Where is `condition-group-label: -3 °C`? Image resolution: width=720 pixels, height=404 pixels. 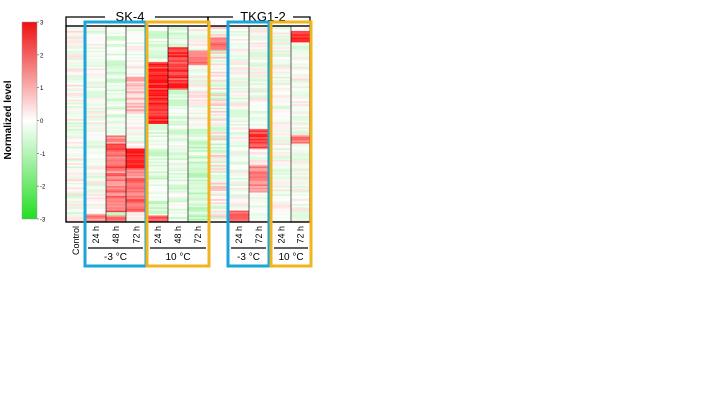
condition-group-label: -3 °C is located at coordinates (248, 257).